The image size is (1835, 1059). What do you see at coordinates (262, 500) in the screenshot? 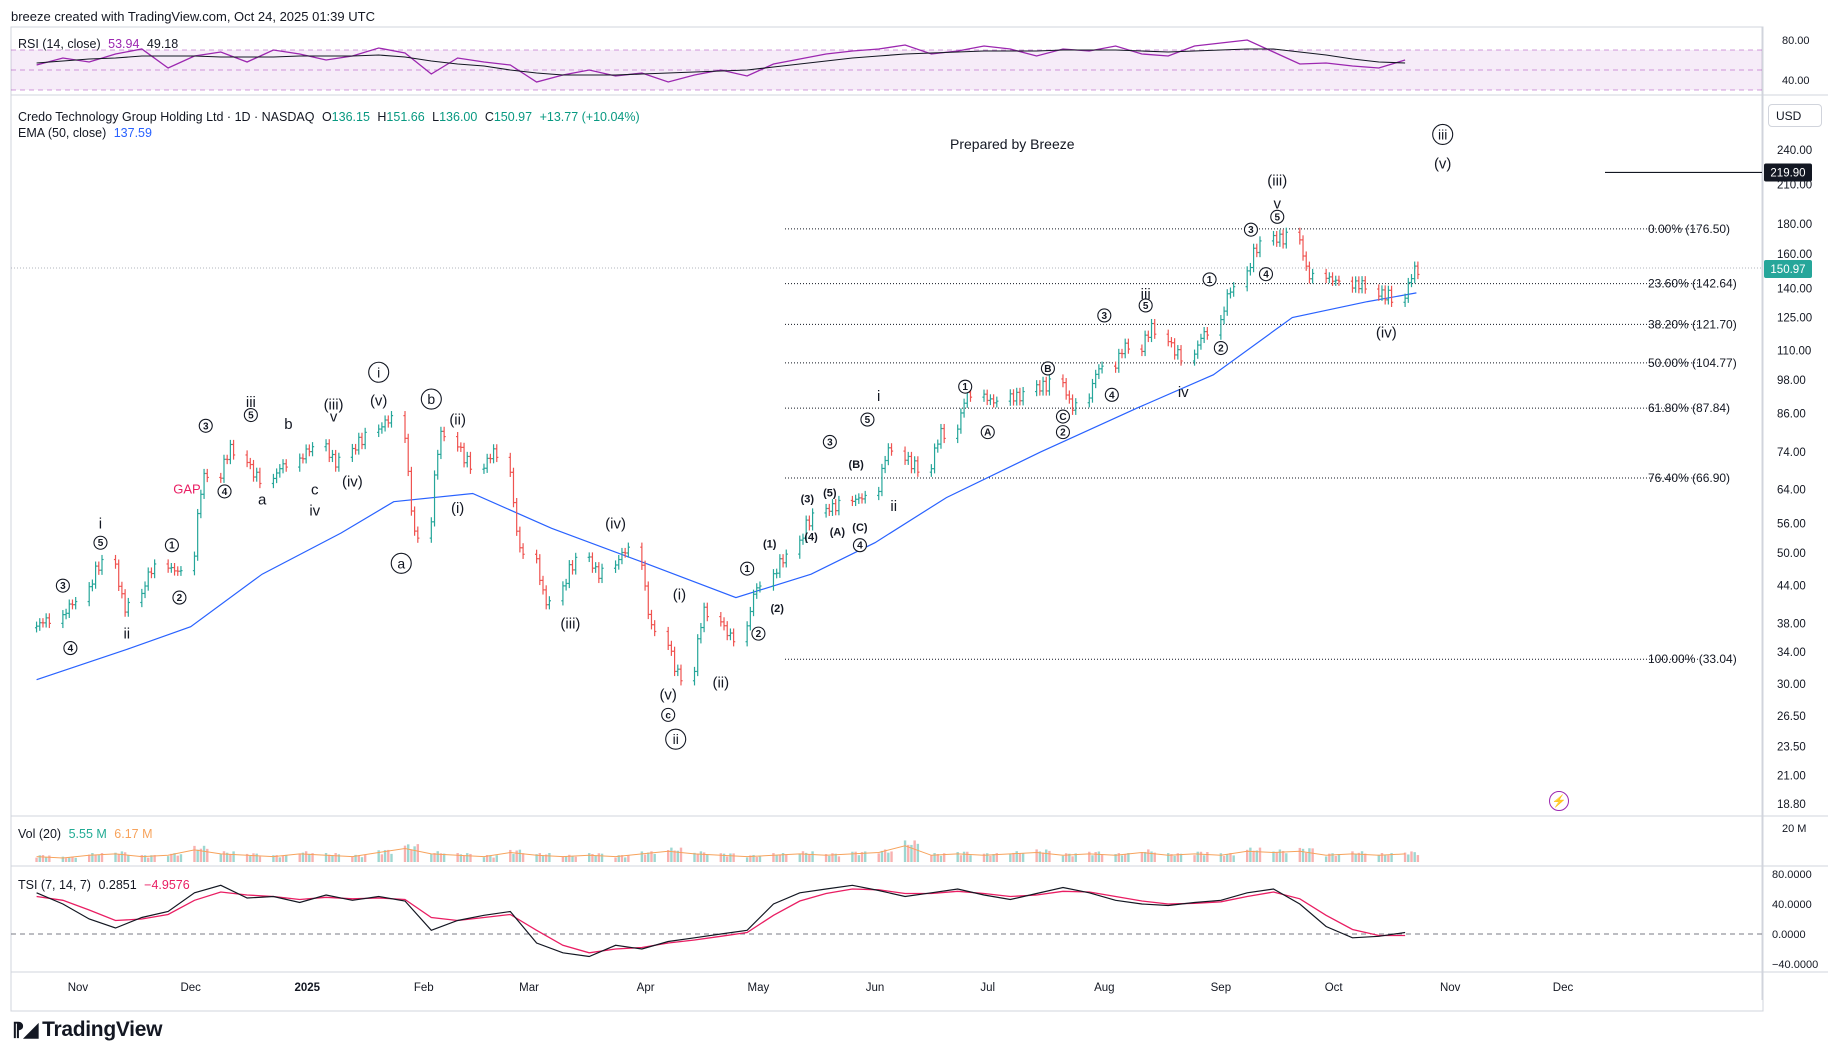
I see `wave-label: a` at bounding box center [262, 500].